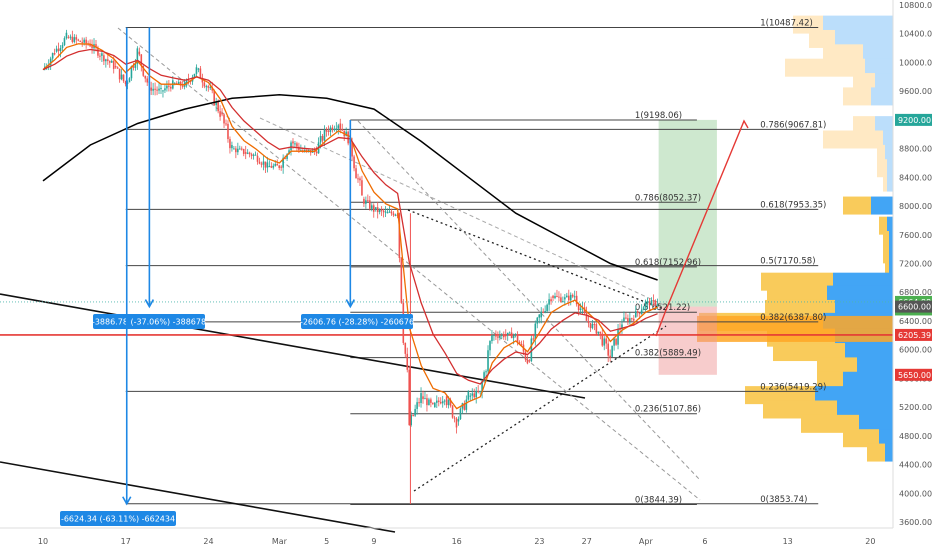  I want to click on x-tick-label: 9, so click(373, 541).